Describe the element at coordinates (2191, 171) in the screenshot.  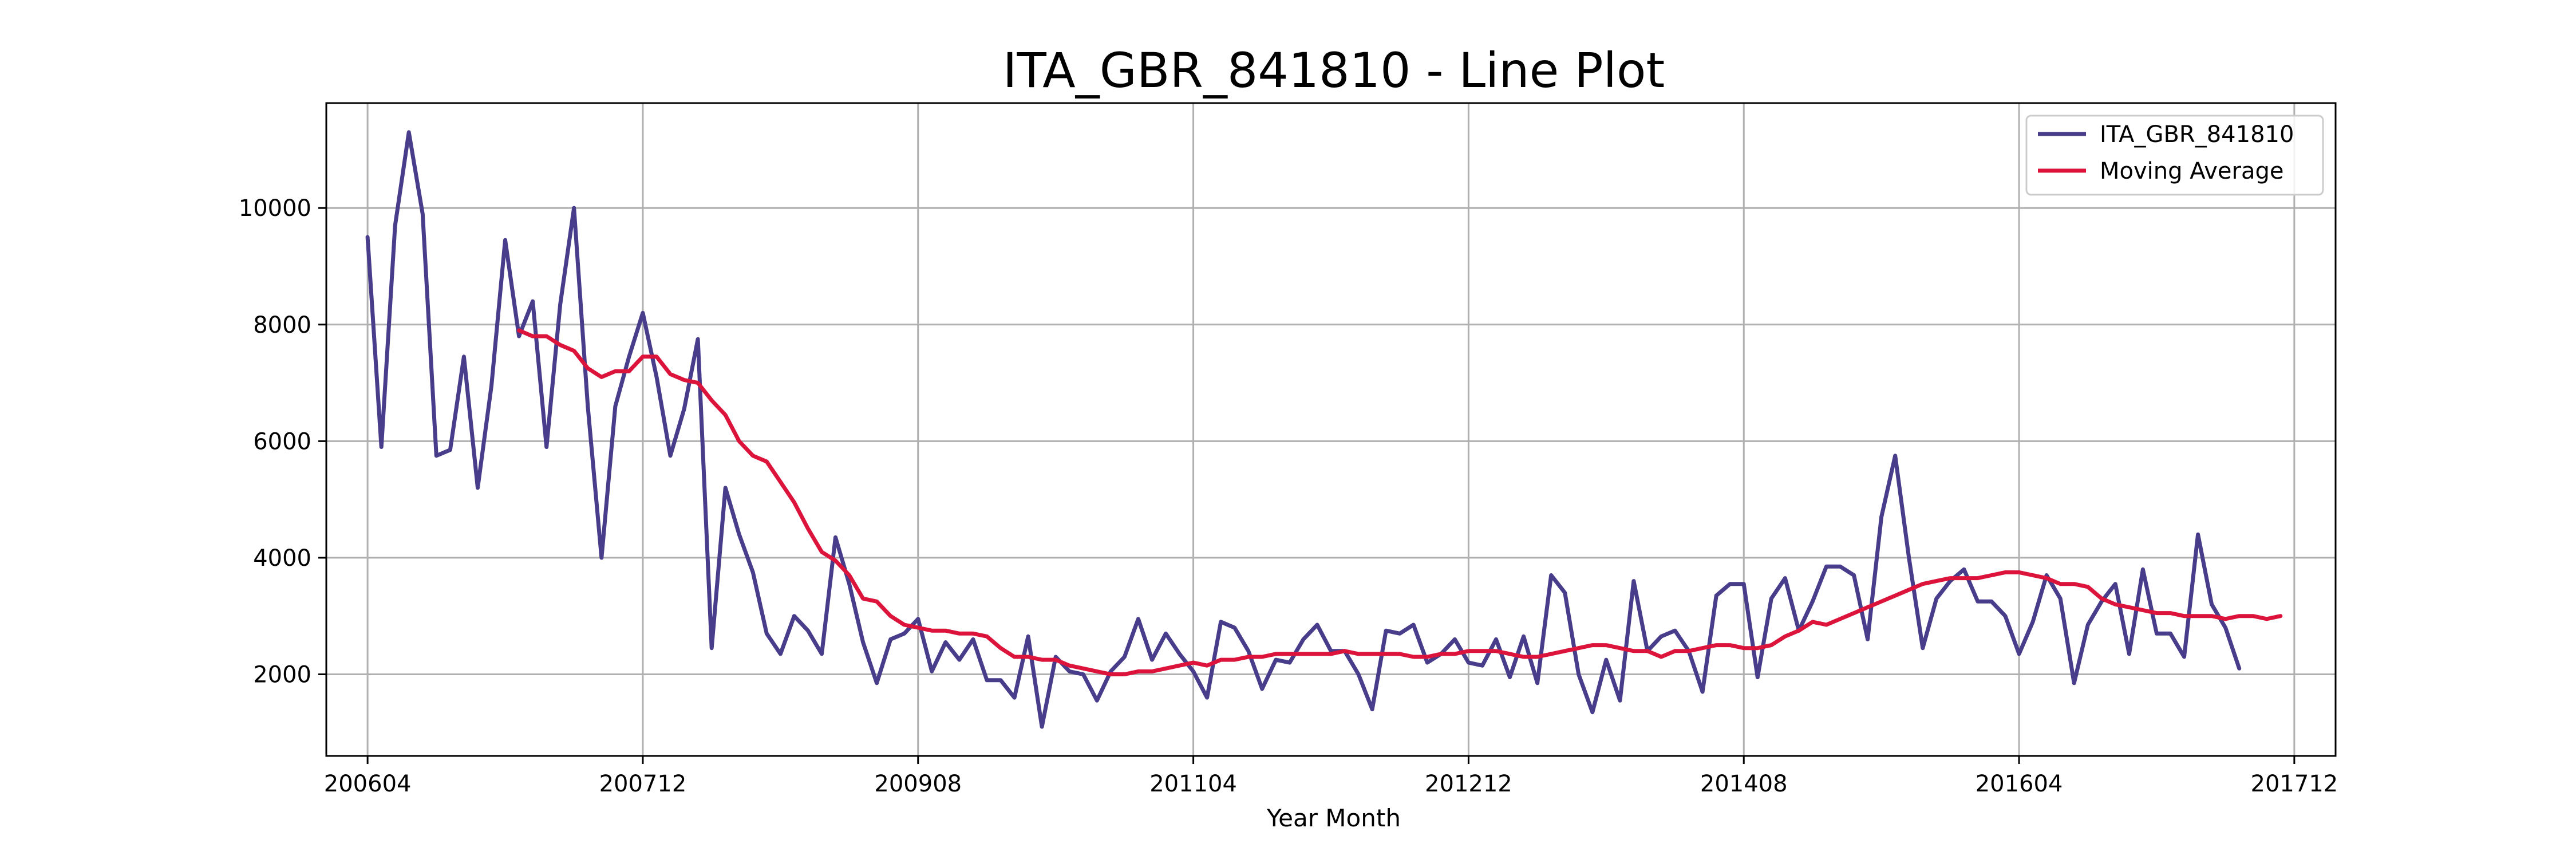
I see `legend-label: Moving Average` at that location.